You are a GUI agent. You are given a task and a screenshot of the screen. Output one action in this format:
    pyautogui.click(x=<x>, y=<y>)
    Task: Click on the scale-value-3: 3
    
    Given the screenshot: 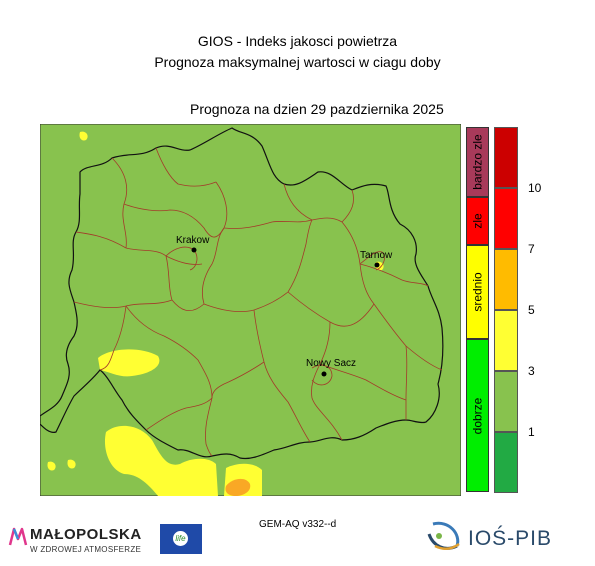 What is the action you would take?
    pyautogui.click(x=531, y=371)
    